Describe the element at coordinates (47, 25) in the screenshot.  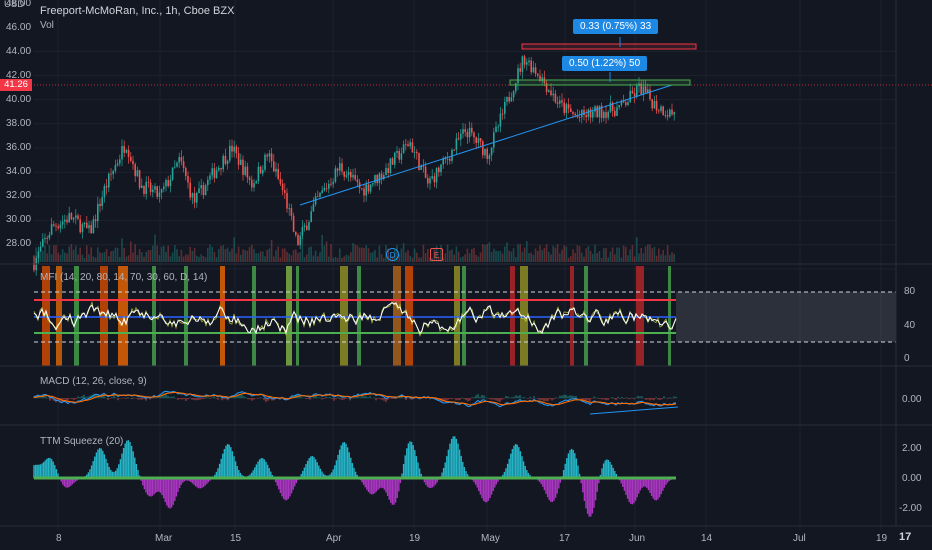
I see `volume-label: Vol` at that location.